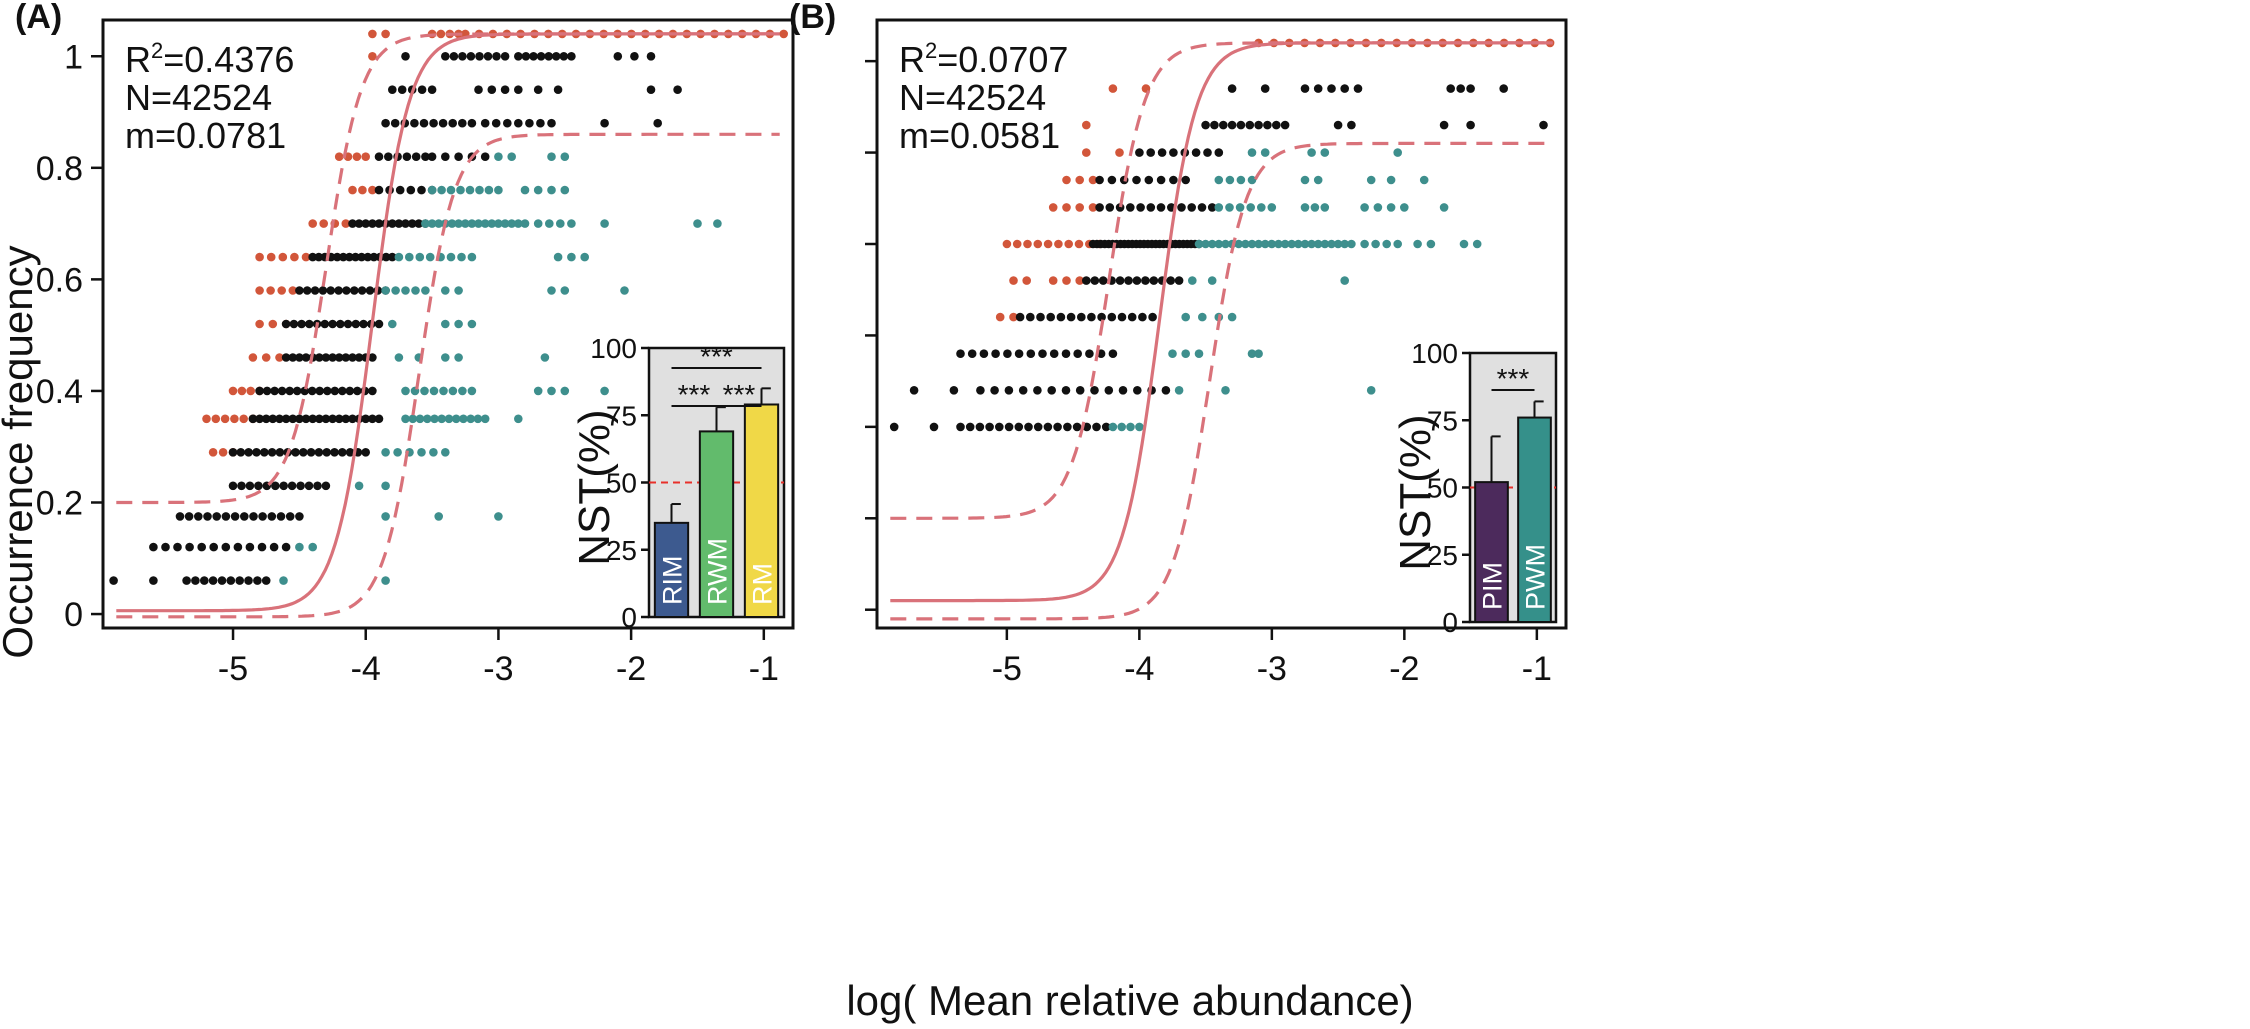 Image resolution: width=2250 pixels, height=1029 pixels. I want to click on x-tick-label: -2, so click(631, 669).